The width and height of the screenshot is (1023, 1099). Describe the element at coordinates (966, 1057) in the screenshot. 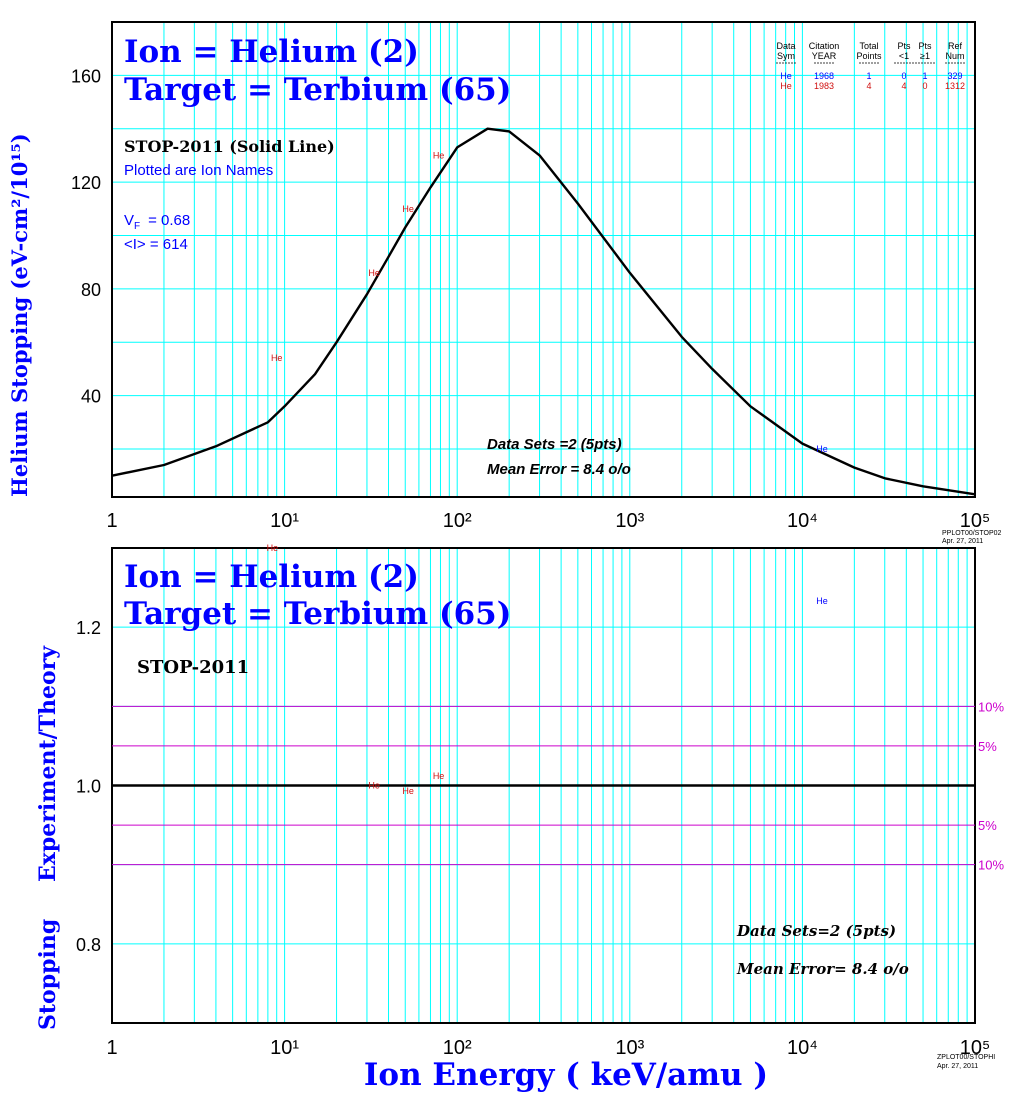

I see `bottom-footer-id: ZPLOT00/STOPHI` at that location.